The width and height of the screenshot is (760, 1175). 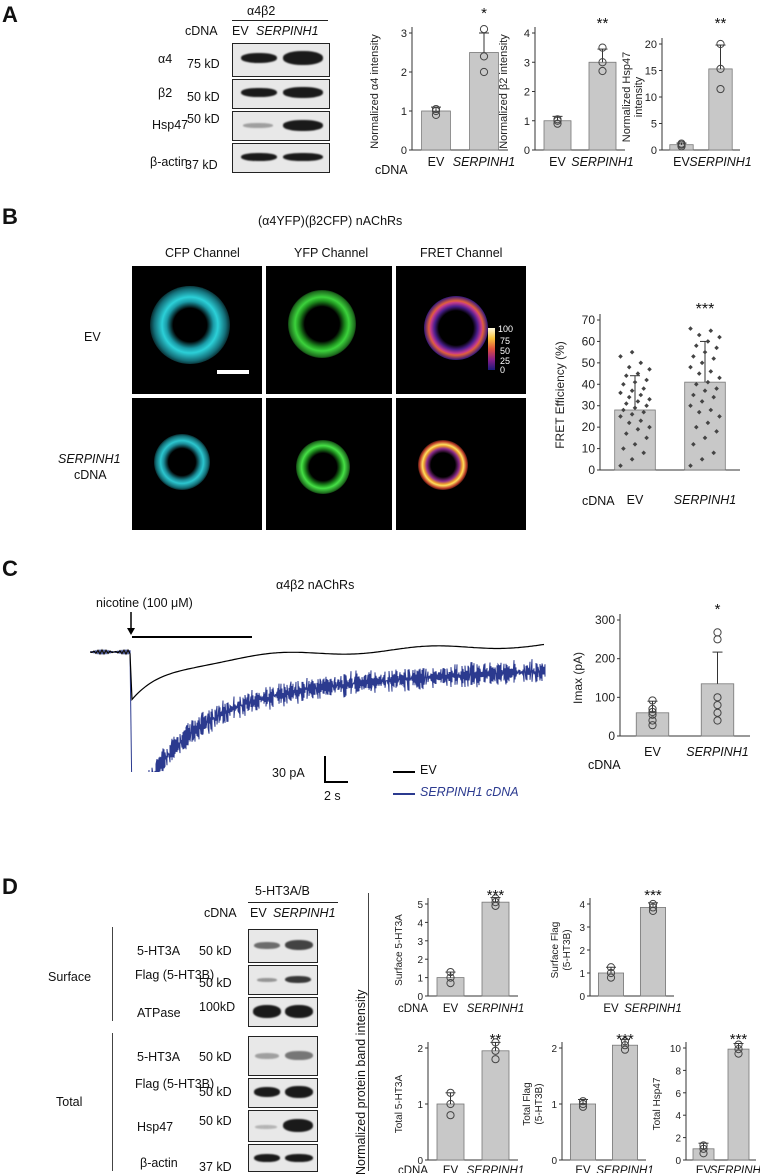 I want to click on nicotine-arrow-head, so click(x=131, y=631).